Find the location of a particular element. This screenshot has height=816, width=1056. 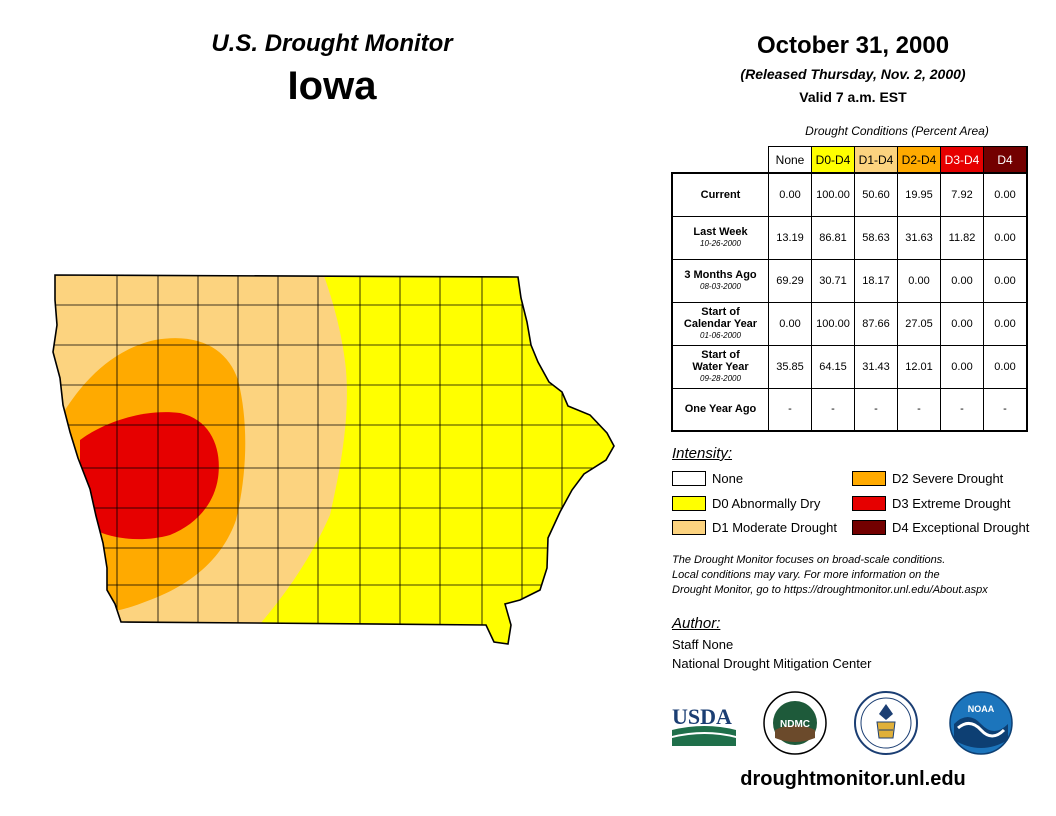

row-header: Last Week 10-26-2000 is located at coordinates (720, 237).